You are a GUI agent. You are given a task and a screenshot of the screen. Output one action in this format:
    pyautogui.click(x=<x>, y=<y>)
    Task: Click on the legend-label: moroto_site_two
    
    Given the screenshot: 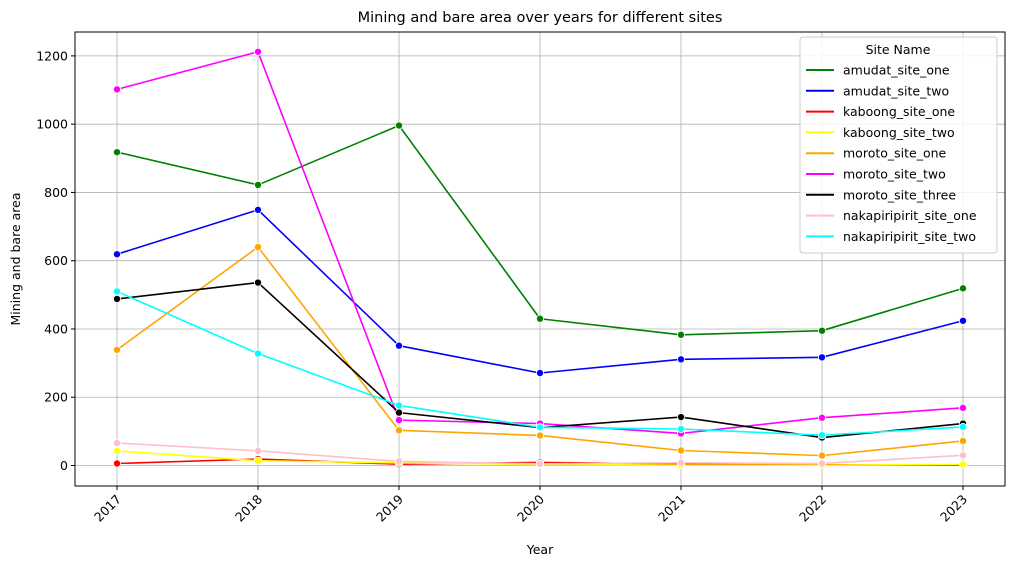 What is the action you would take?
    pyautogui.click(x=894, y=174)
    